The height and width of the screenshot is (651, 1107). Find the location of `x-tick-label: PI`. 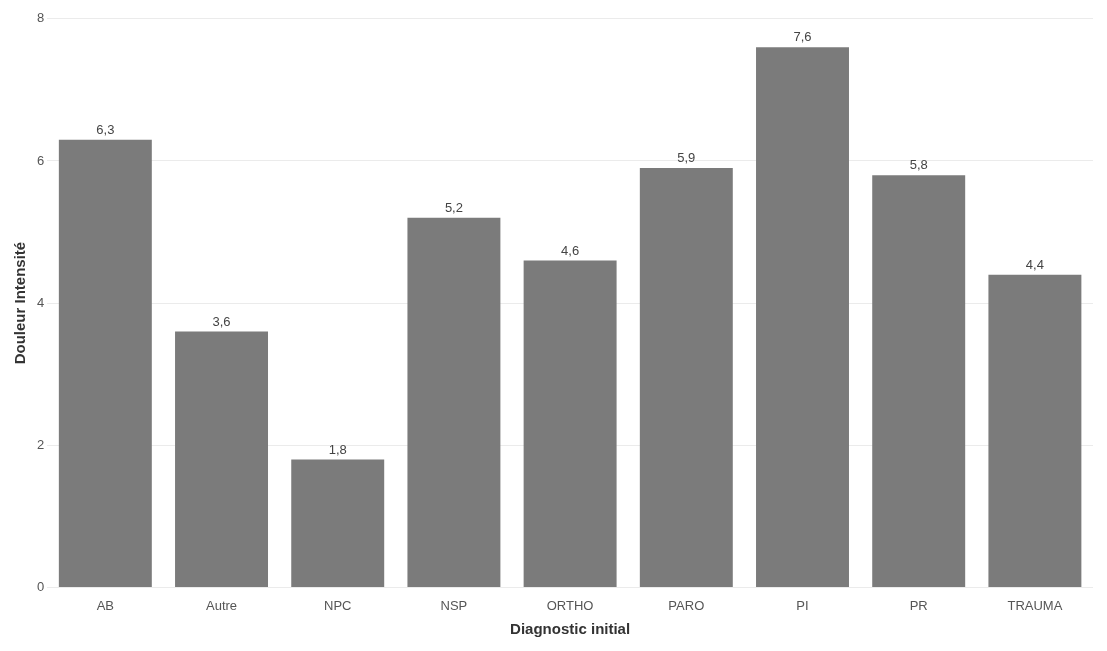

x-tick-label: PI is located at coordinates (802, 605).